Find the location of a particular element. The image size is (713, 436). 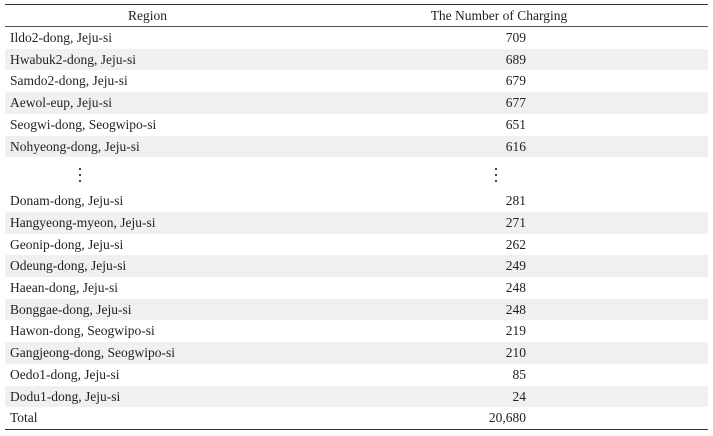

region-cell: Nohyeong-dong, Jeju-si is located at coordinates (75, 146).